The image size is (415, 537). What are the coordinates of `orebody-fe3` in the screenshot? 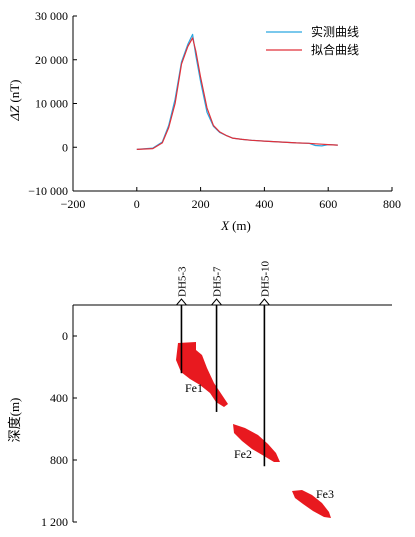 It's located at (311, 504).